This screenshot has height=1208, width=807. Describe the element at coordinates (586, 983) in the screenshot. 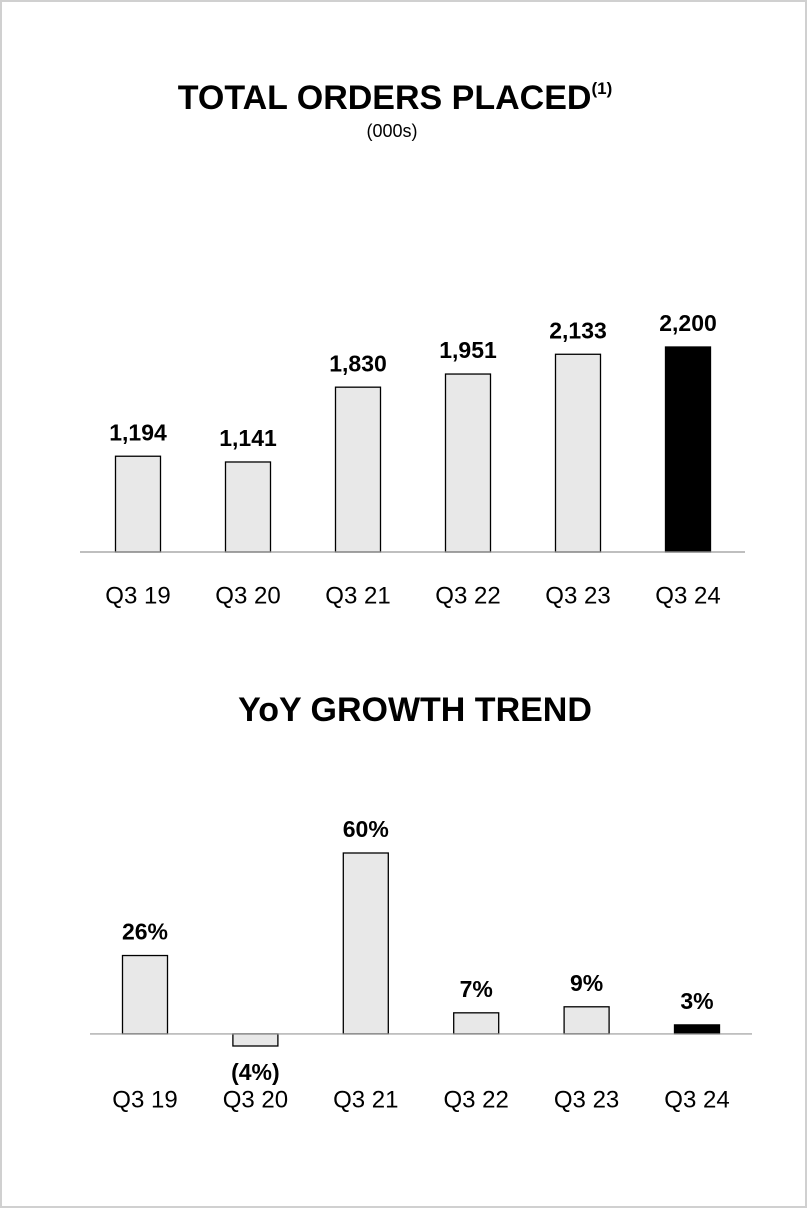

I see `value-label: 9%` at that location.